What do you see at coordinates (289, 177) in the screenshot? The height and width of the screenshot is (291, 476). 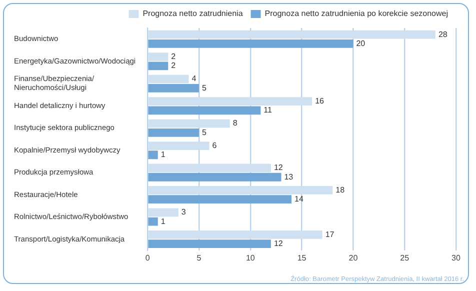 I see `data-label: 13` at bounding box center [289, 177].